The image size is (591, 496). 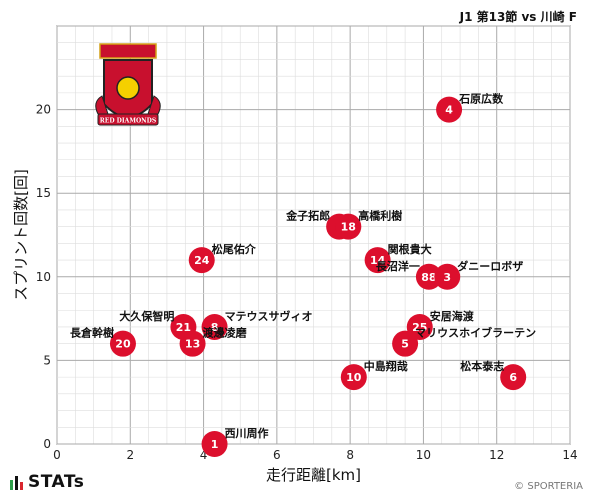 I want to click on emblem-crown, so click(x=128, y=51).